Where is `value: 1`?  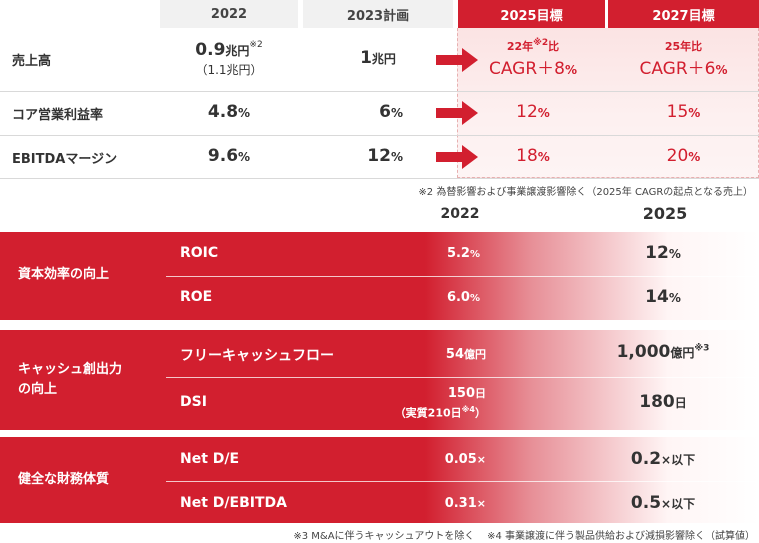 value: 1 is located at coordinates (366, 58).